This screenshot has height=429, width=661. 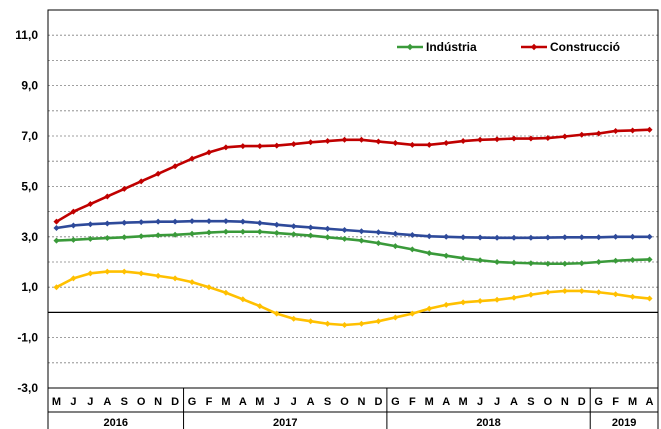 What do you see at coordinates (29, 186) in the screenshot?
I see `y-tick-label: 5,0` at bounding box center [29, 186].